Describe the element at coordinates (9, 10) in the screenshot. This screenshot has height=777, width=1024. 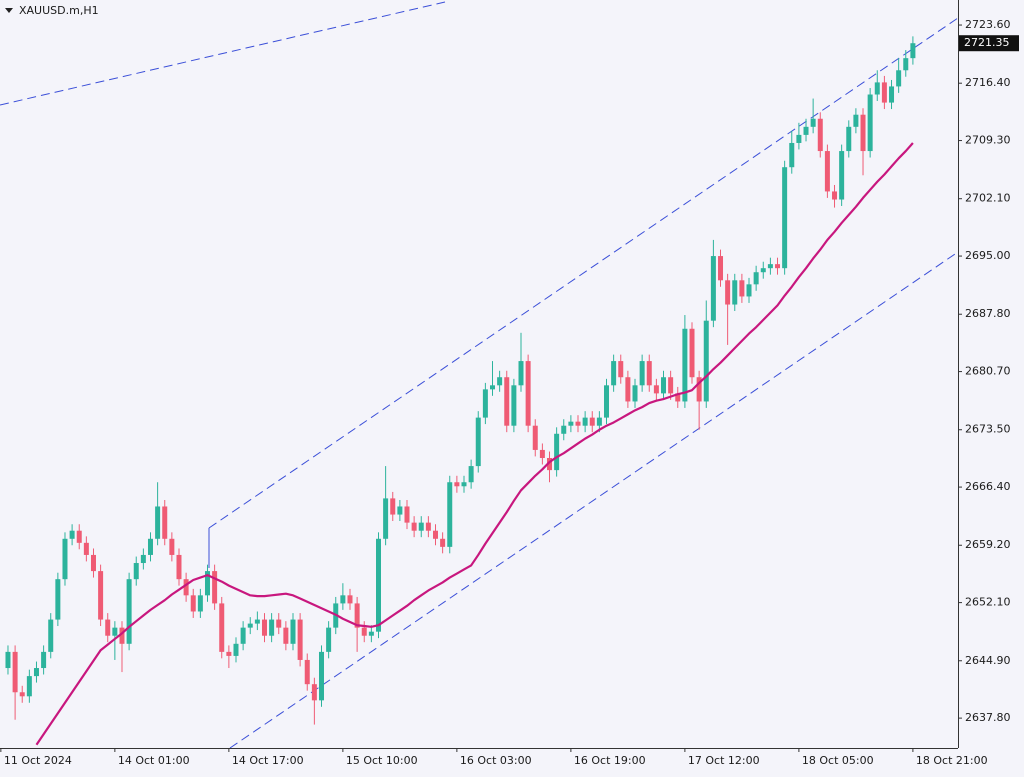
I see `symbol-menu-arrow` at that location.